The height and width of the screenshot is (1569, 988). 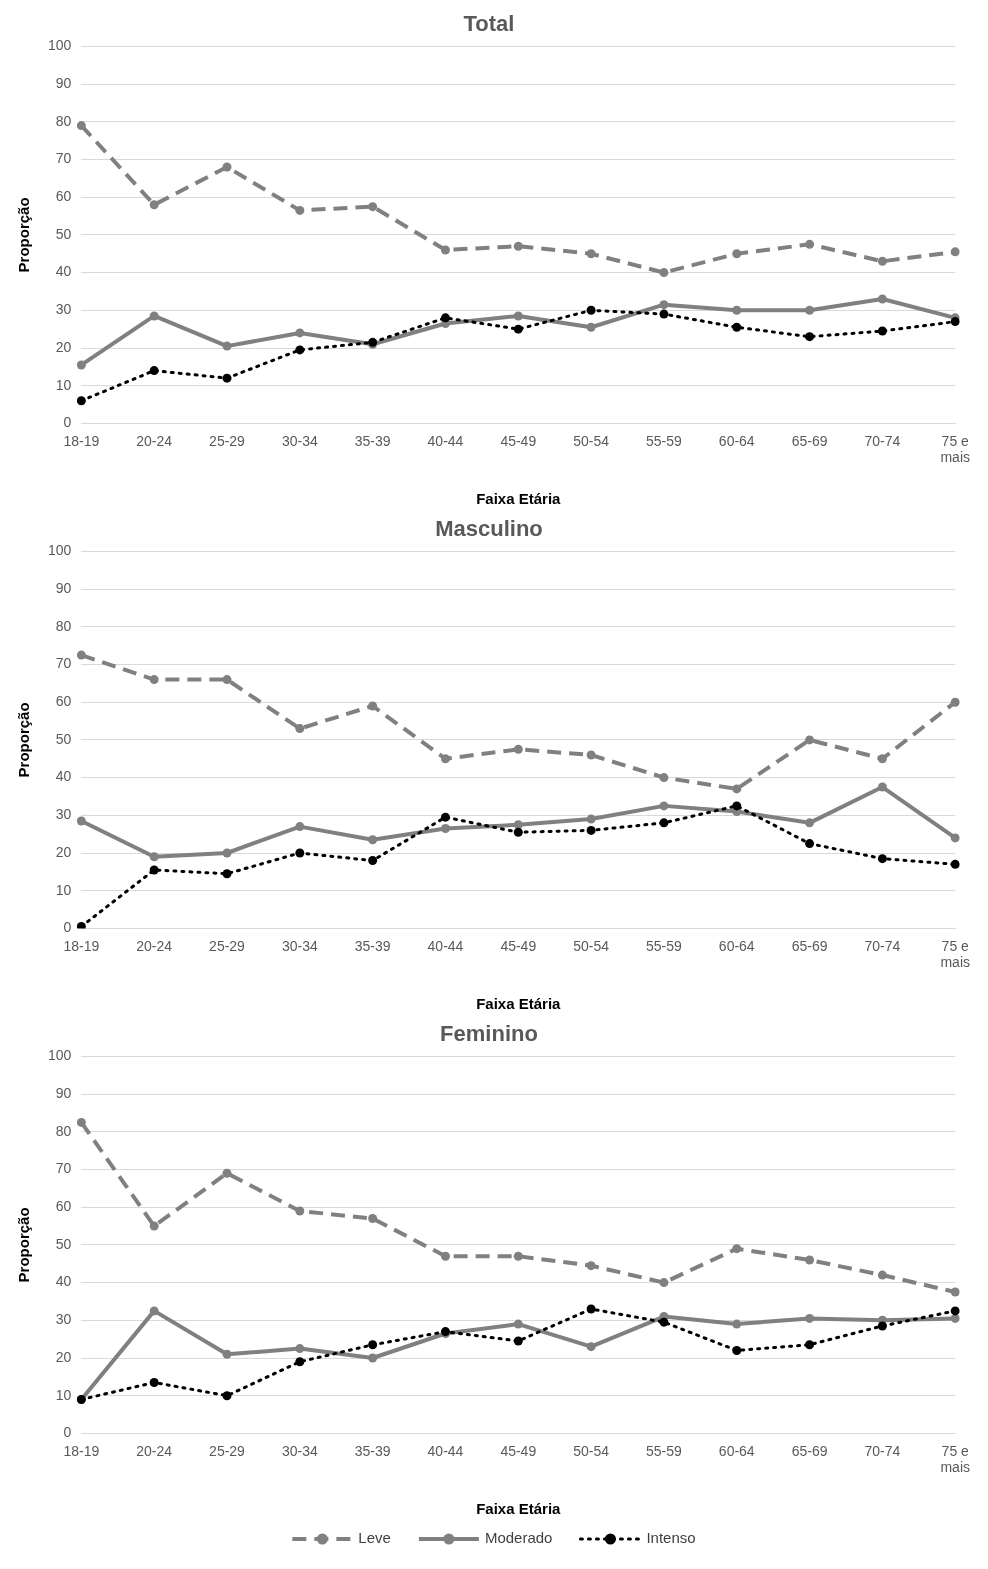 I want to click on y-axis-title: Proporção, so click(x=24, y=235).